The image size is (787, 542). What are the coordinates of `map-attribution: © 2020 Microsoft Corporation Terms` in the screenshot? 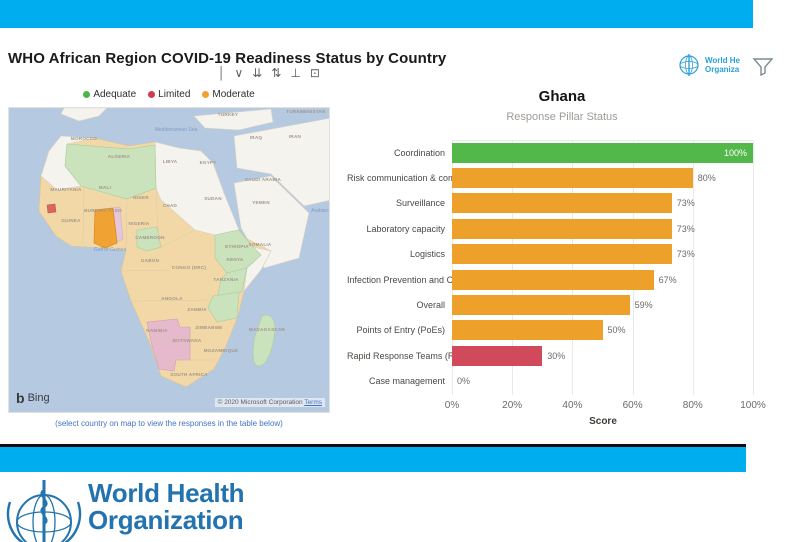 It's located at (269, 402).